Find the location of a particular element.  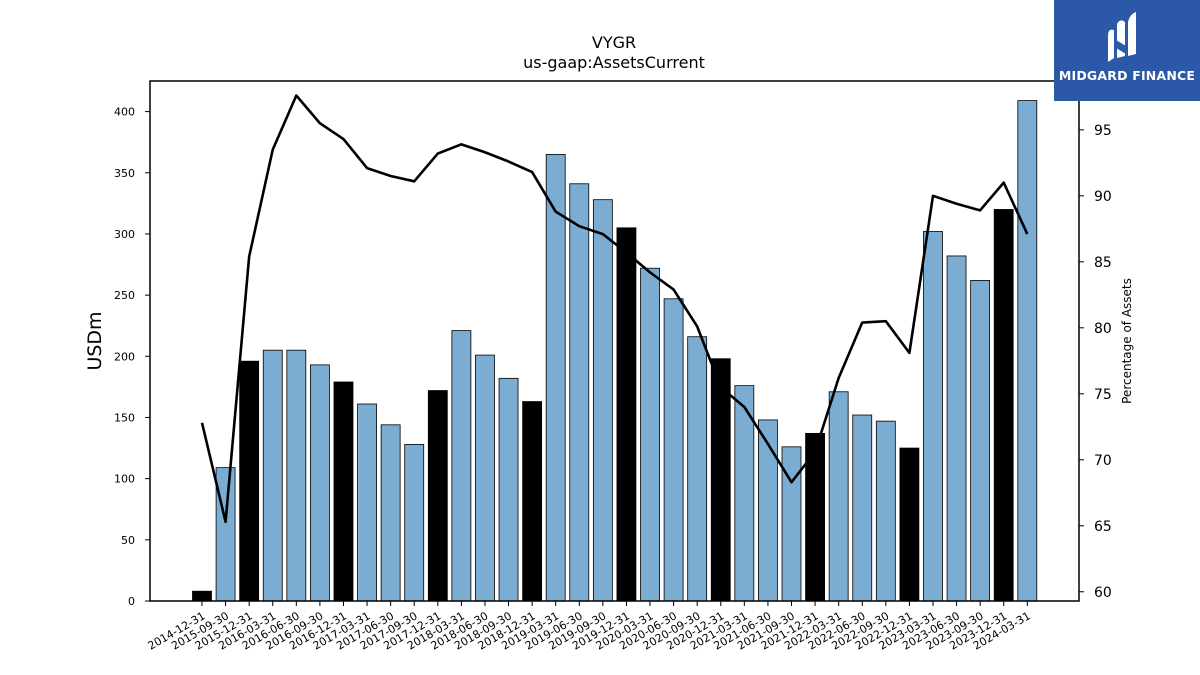

logo-text: MIDGARD FINANCE is located at coordinates (1127, 75).